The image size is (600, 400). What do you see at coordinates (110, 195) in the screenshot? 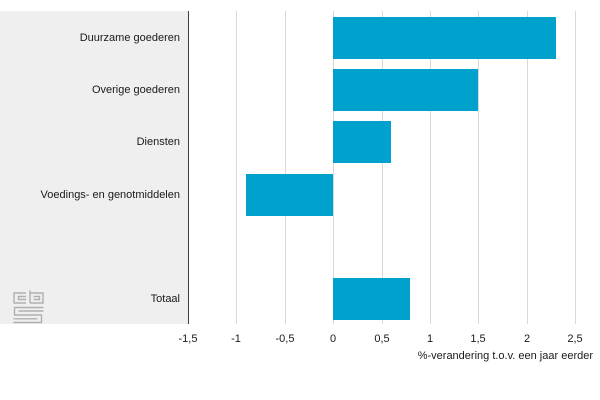
I see `category-label-voedings-en-genotmiddelen: Voedings- en genotmiddelen` at bounding box center [110, 195].